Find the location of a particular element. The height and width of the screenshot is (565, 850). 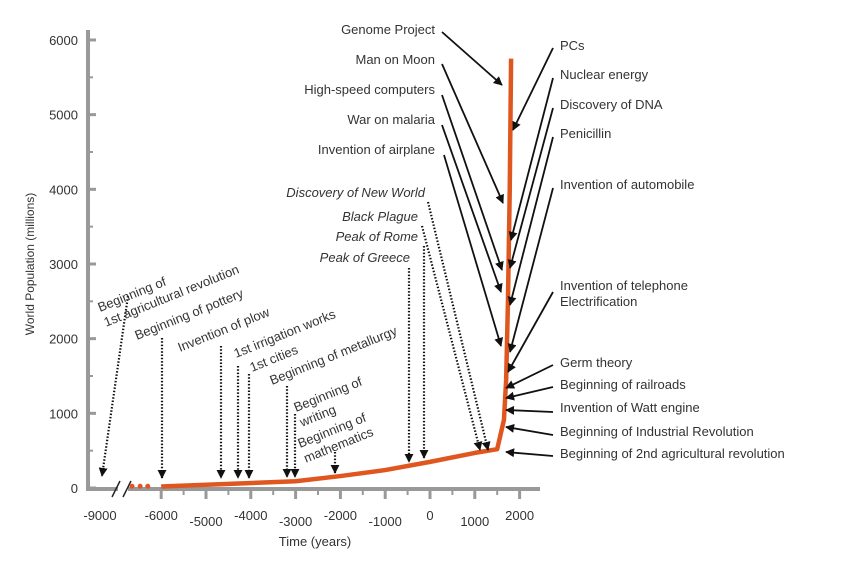

annotation-label: Man on Moon is located at coordinates (396, 59).